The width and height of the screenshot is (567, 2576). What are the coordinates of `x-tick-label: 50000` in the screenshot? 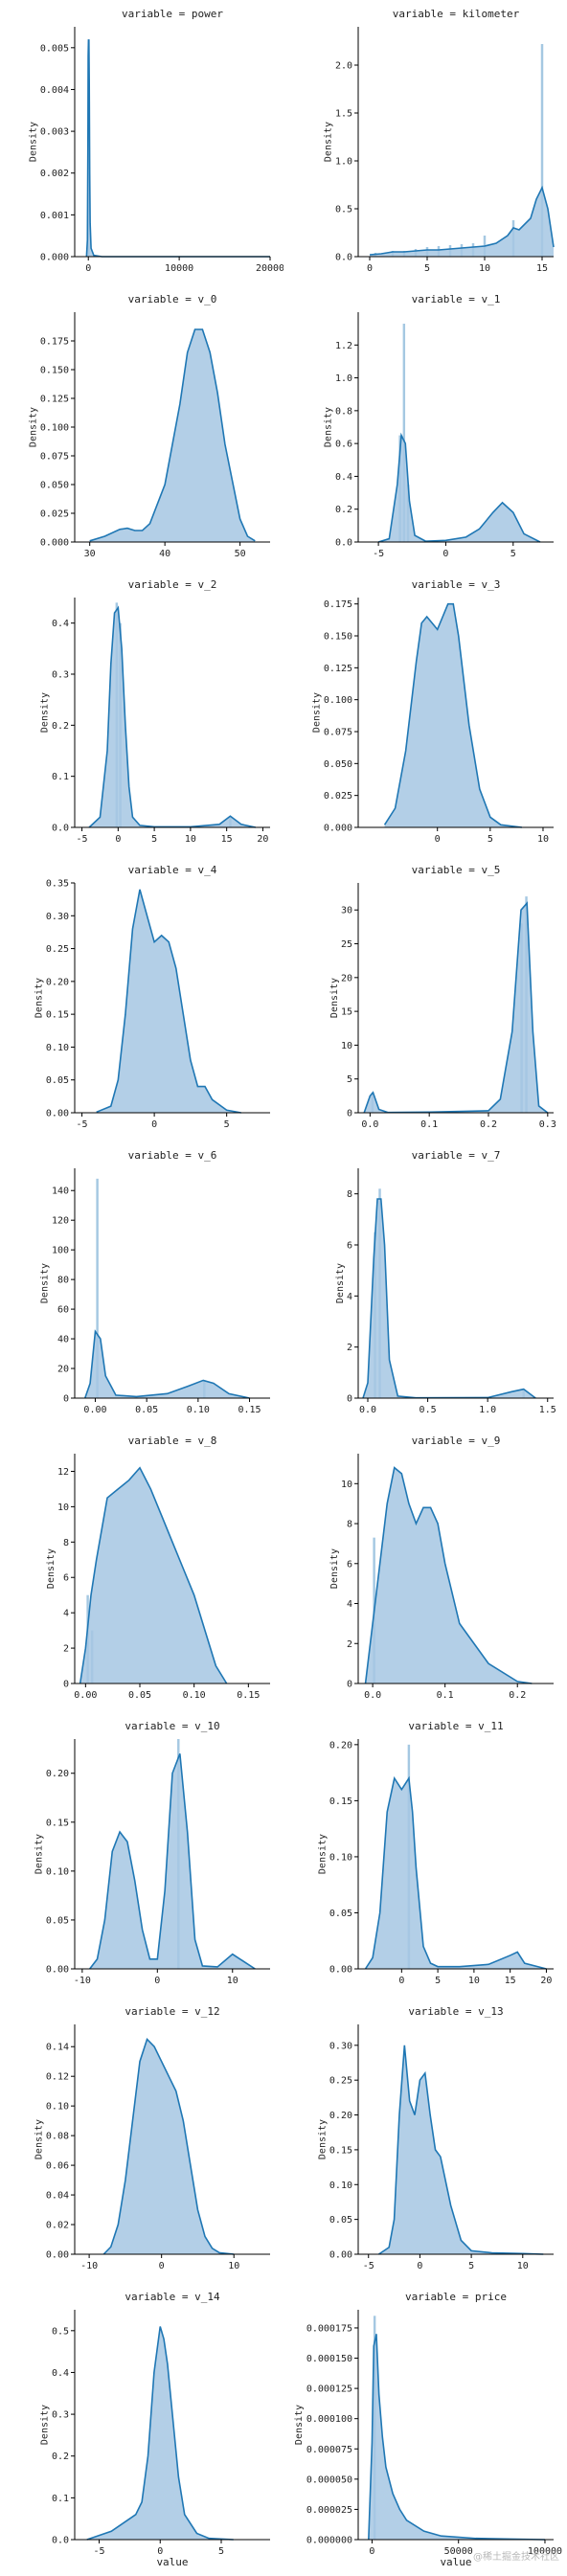 It's located at (458, 2551).